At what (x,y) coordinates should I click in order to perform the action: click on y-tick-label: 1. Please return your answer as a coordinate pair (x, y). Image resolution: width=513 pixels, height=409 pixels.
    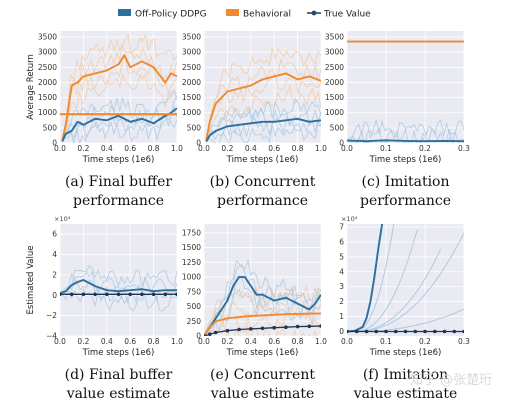
    Looking at the image, I should click on (341, 316).